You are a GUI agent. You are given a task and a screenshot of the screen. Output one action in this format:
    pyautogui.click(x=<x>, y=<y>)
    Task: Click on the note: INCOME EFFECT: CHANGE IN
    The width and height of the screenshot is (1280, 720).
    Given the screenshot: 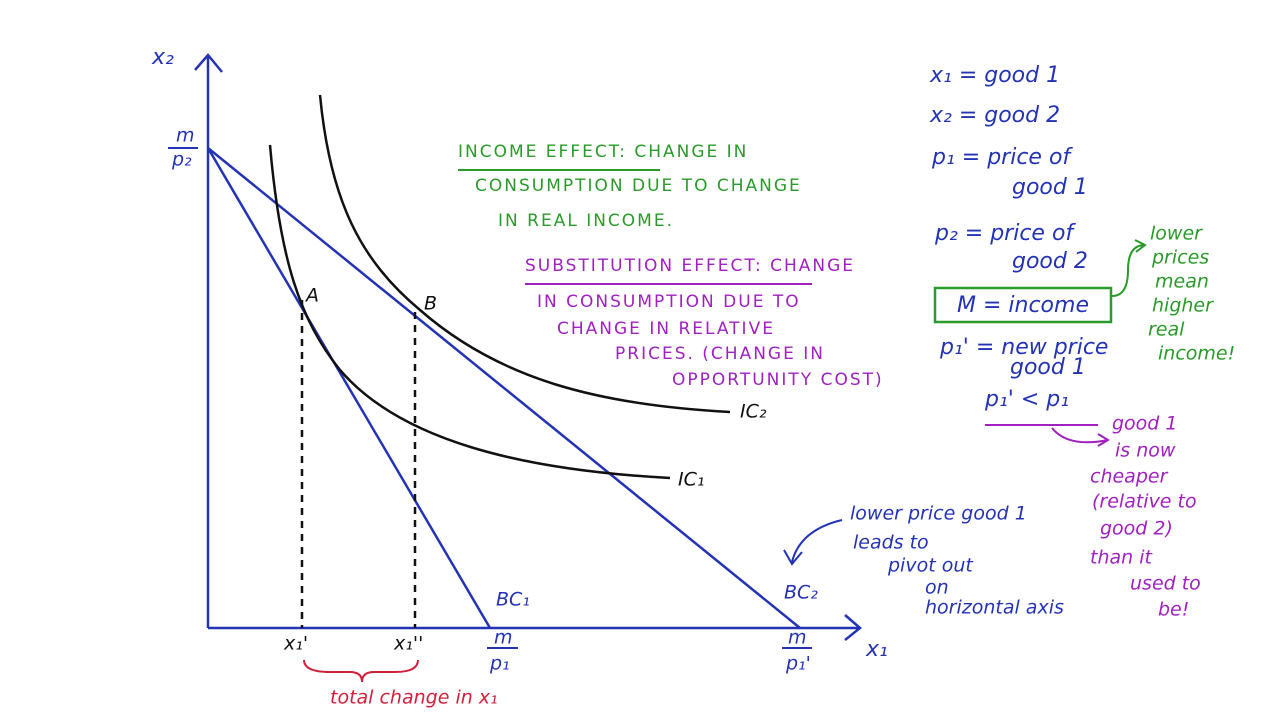 What is the action you would take?
    pyautogui.click(x=603, y=152)
    